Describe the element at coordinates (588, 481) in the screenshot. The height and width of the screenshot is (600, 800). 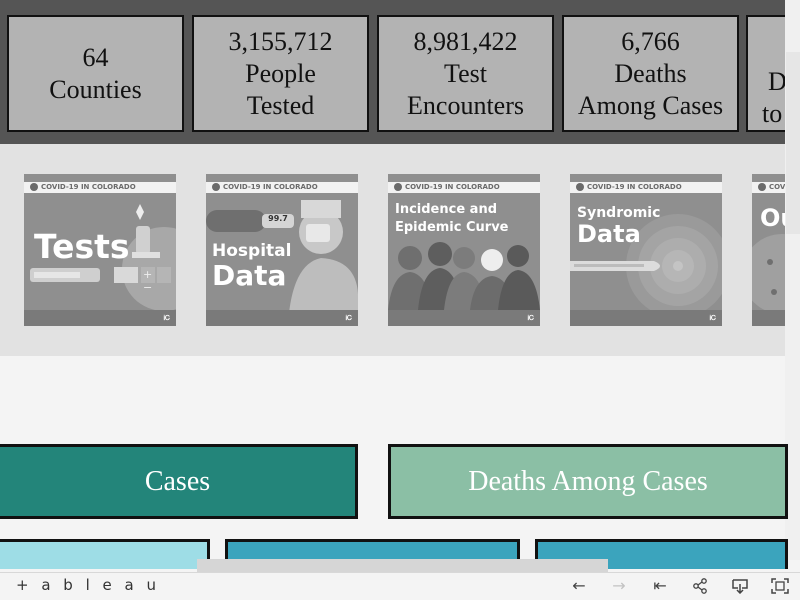
I see `deaths-among-cases-button: Deaths Among Cases` at that location.